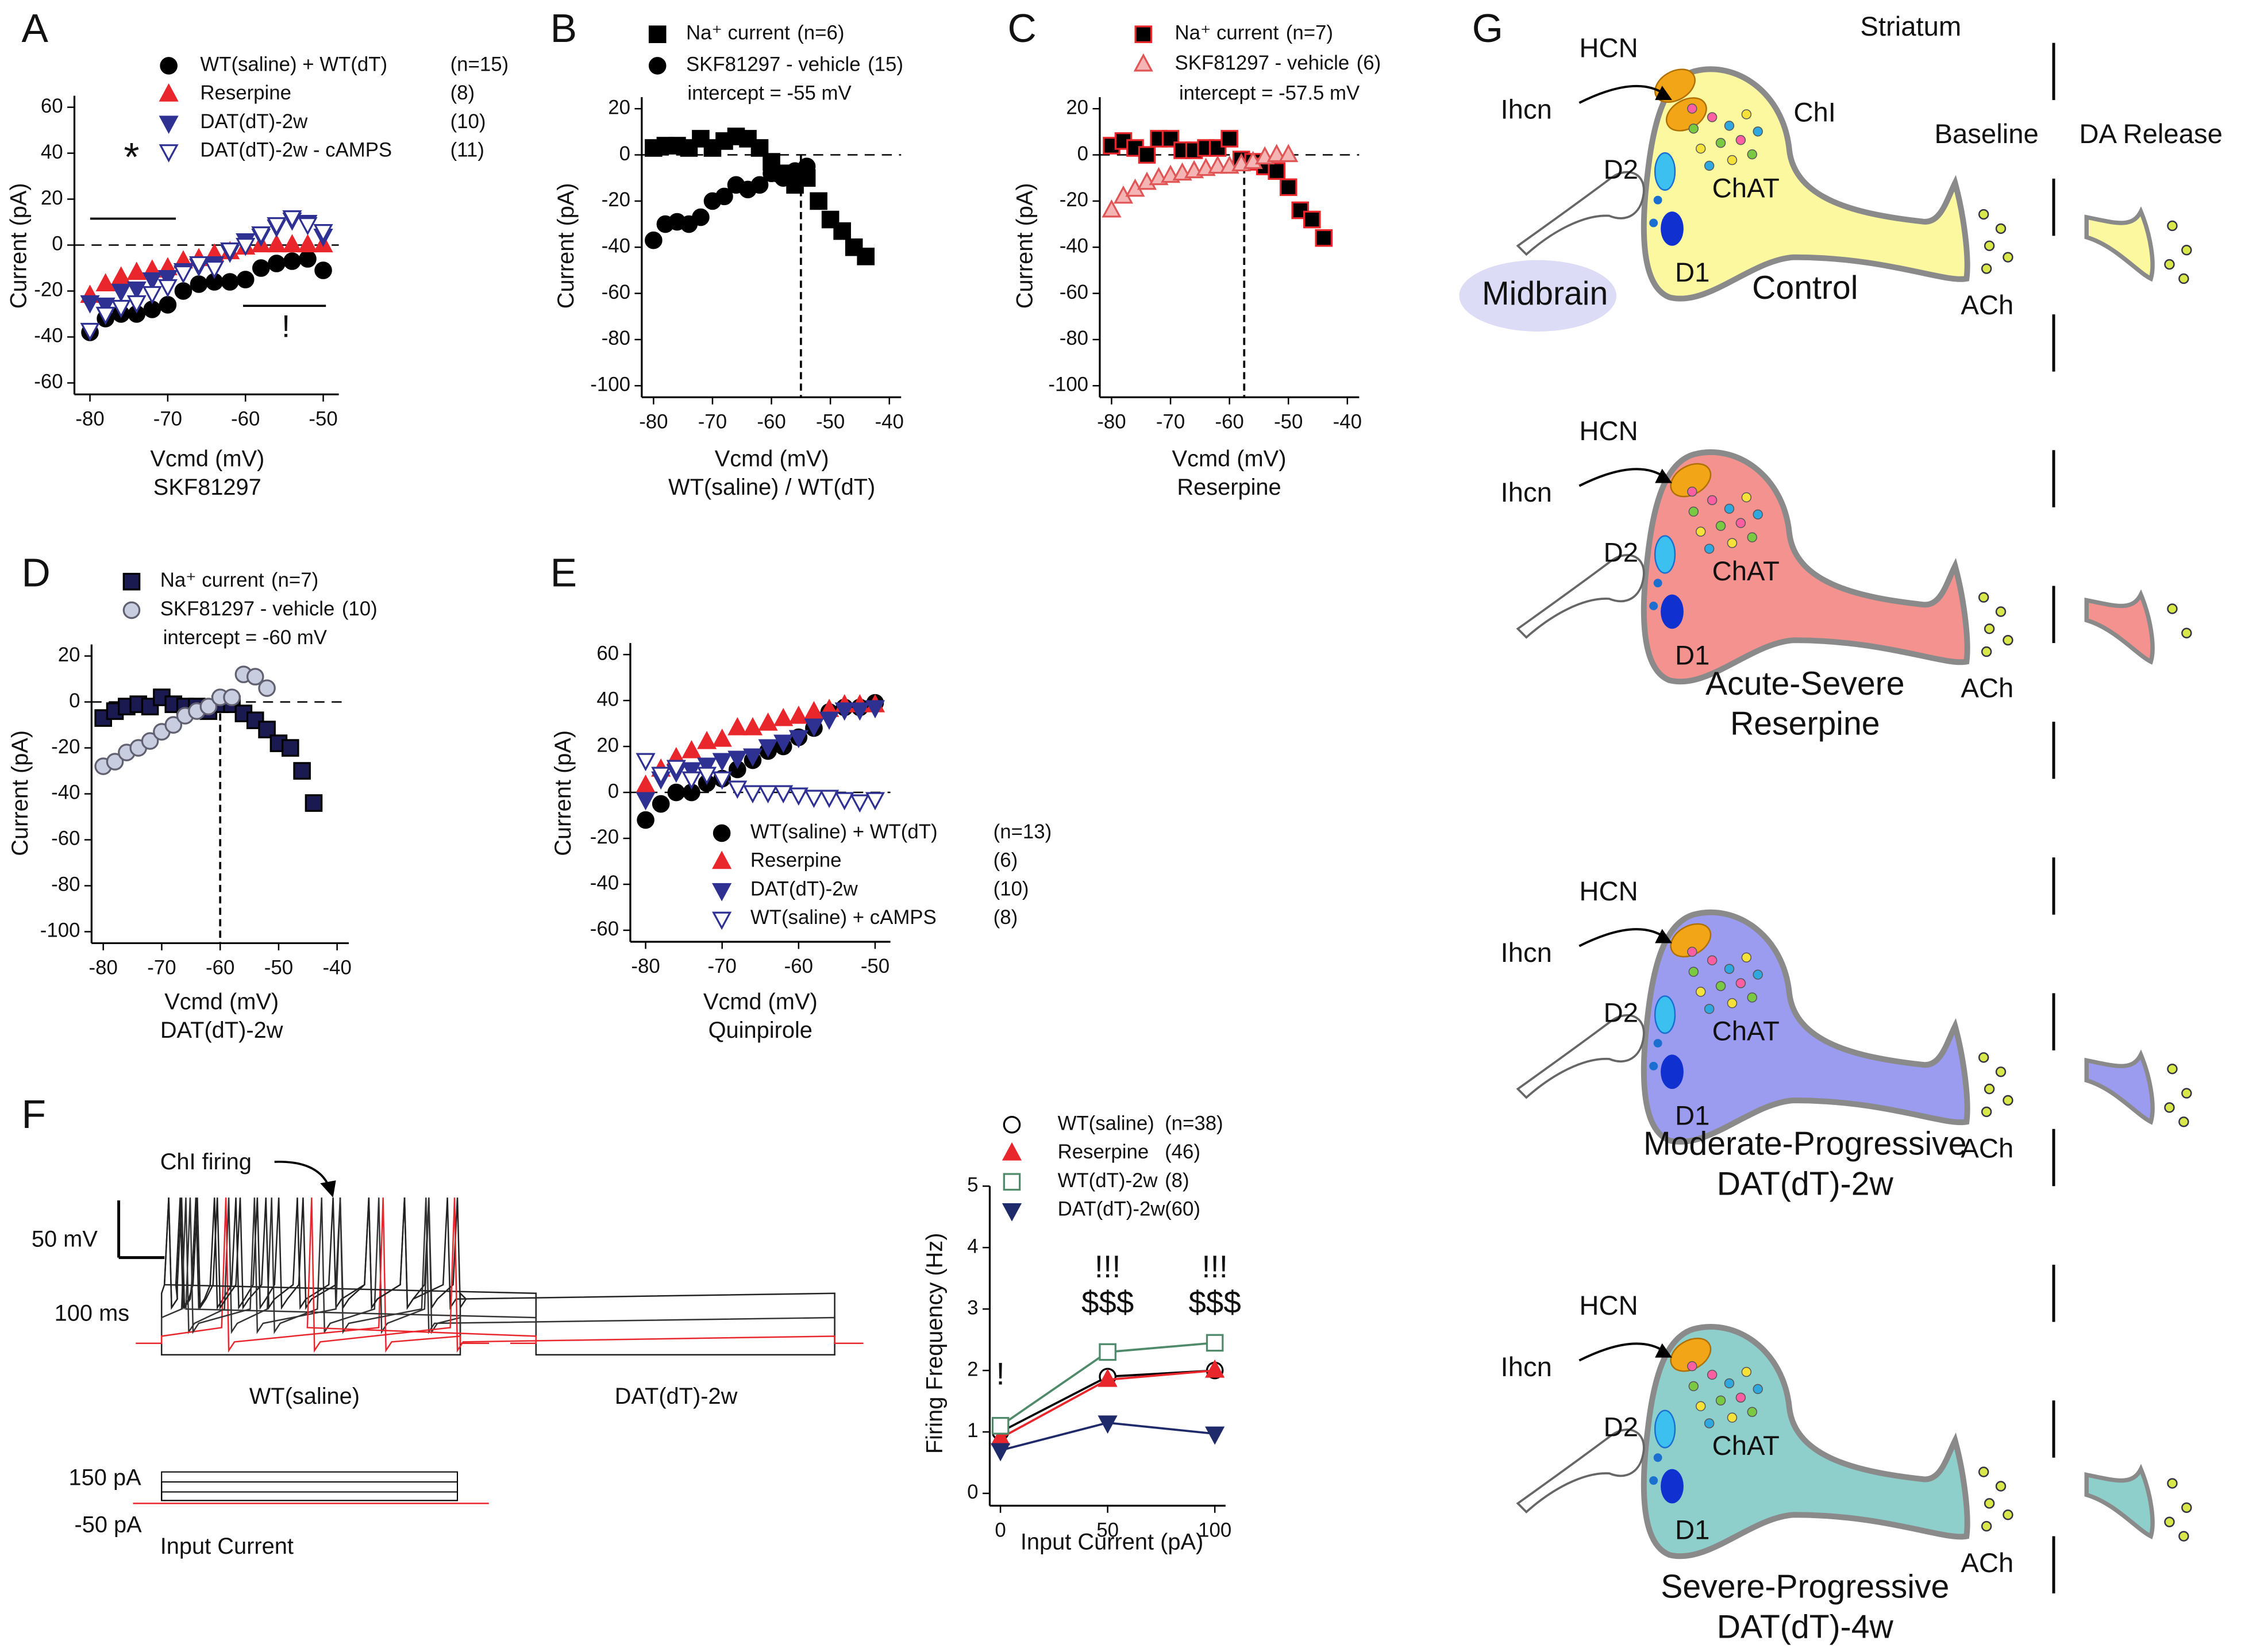  Describe the element at coordinates (1746, 1446) in the screenshot. I see `chat-label: ChAT` at that location.